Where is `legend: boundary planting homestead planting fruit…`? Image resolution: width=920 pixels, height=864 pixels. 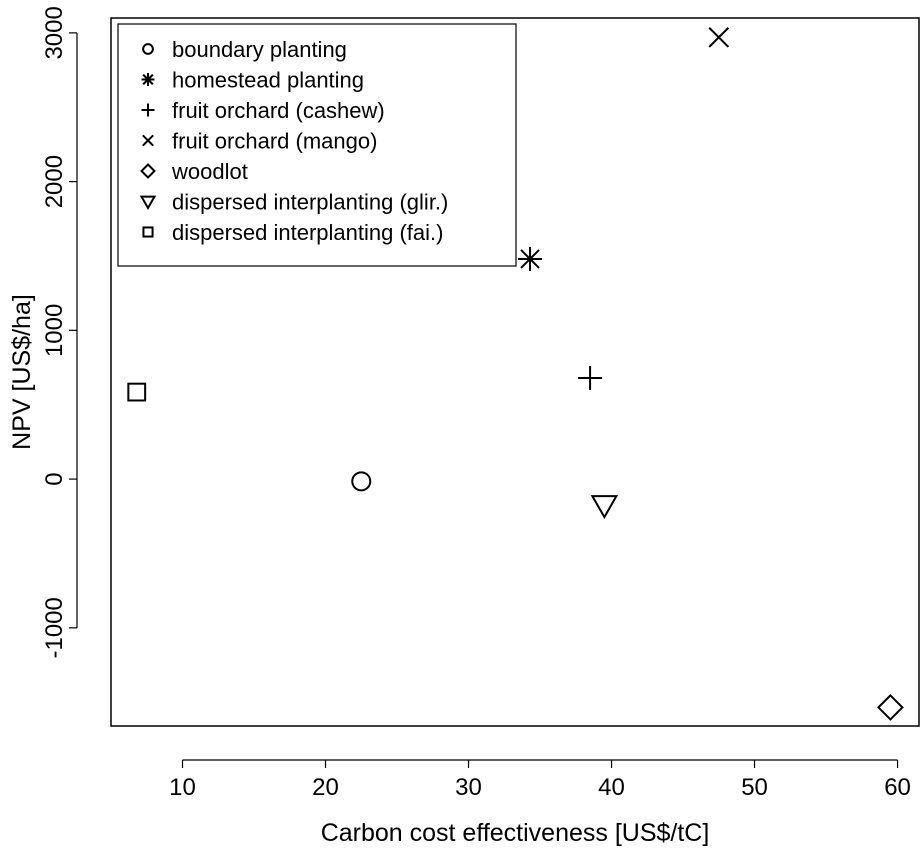 legend: boundary planting homestead planting fruit… is located at coordinates (317, 145).